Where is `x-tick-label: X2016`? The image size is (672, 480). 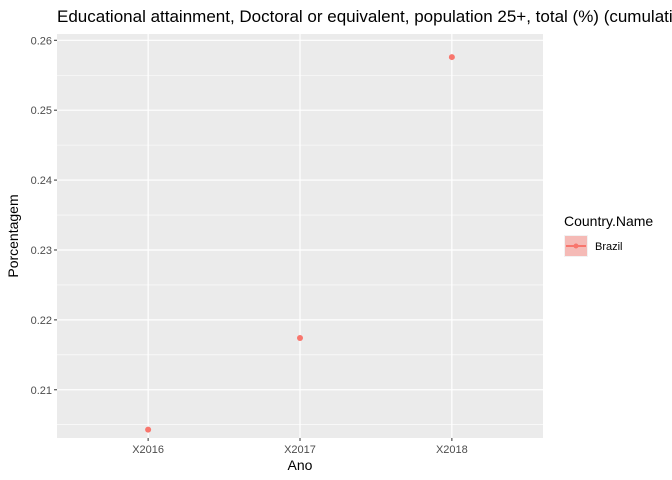 x-tick-label: X2016 is located at coordinates (148, 450).